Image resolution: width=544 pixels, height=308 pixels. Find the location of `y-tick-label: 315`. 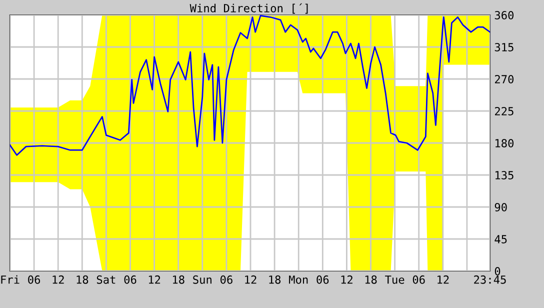

y-tick-label: 315 is located at coordinates (504, 47).